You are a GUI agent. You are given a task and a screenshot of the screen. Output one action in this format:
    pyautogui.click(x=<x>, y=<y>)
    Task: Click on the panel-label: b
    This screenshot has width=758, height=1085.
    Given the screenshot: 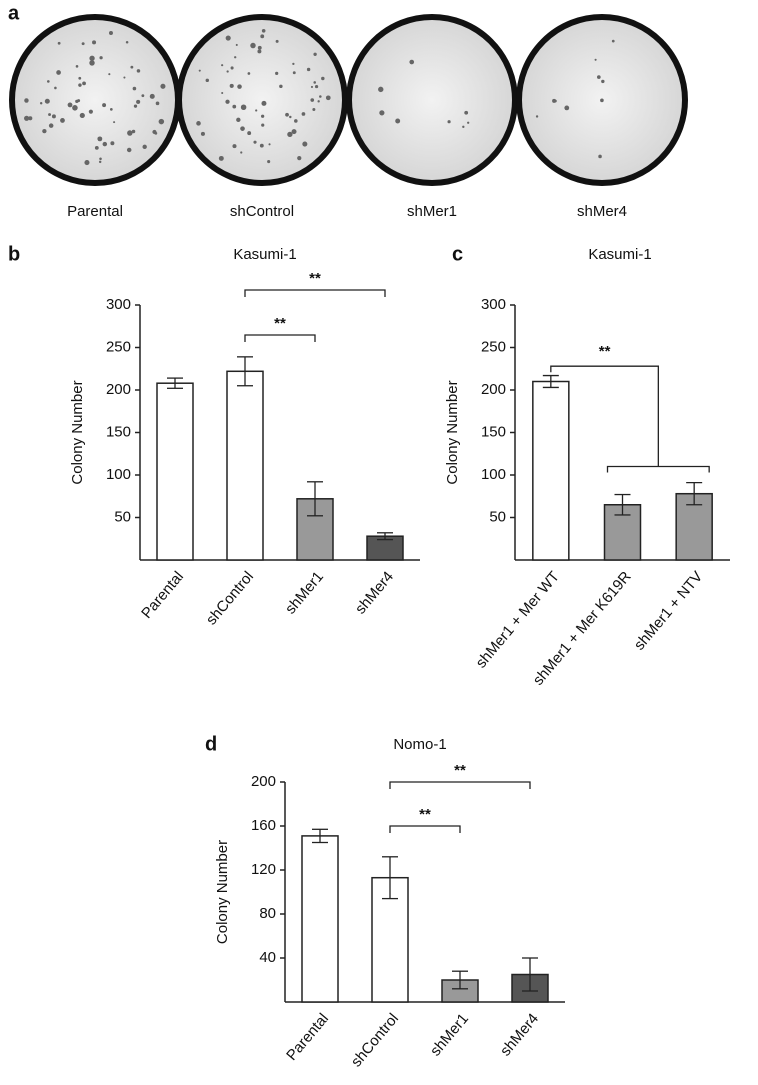 What is the action you would take?
    pyautogui.click(x=14, y=254)
    